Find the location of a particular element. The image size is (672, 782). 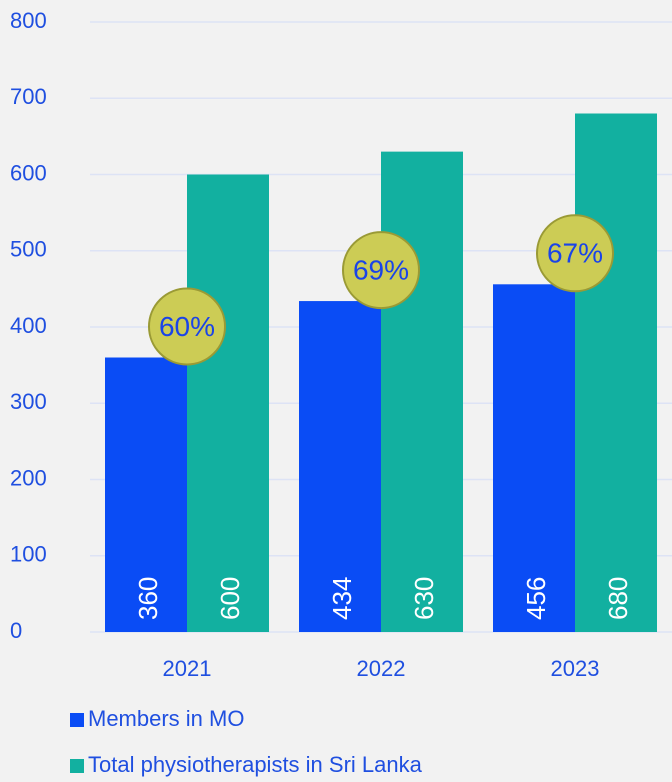

y-tick-label: 400 is located at coordinates (28, 325).